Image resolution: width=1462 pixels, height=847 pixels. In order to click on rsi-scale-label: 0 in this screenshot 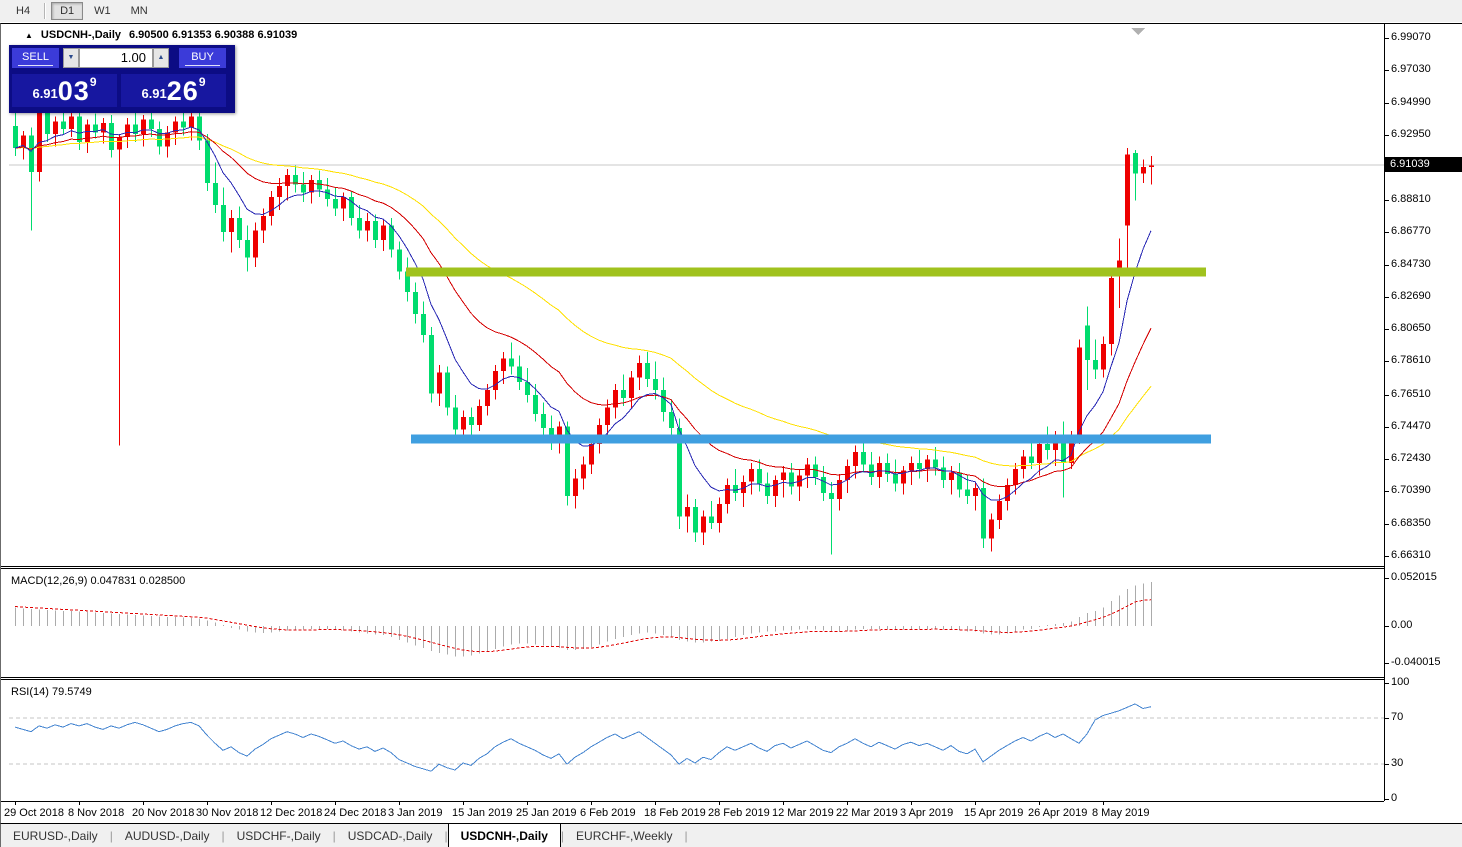, I will do `click(1394, 798)`.